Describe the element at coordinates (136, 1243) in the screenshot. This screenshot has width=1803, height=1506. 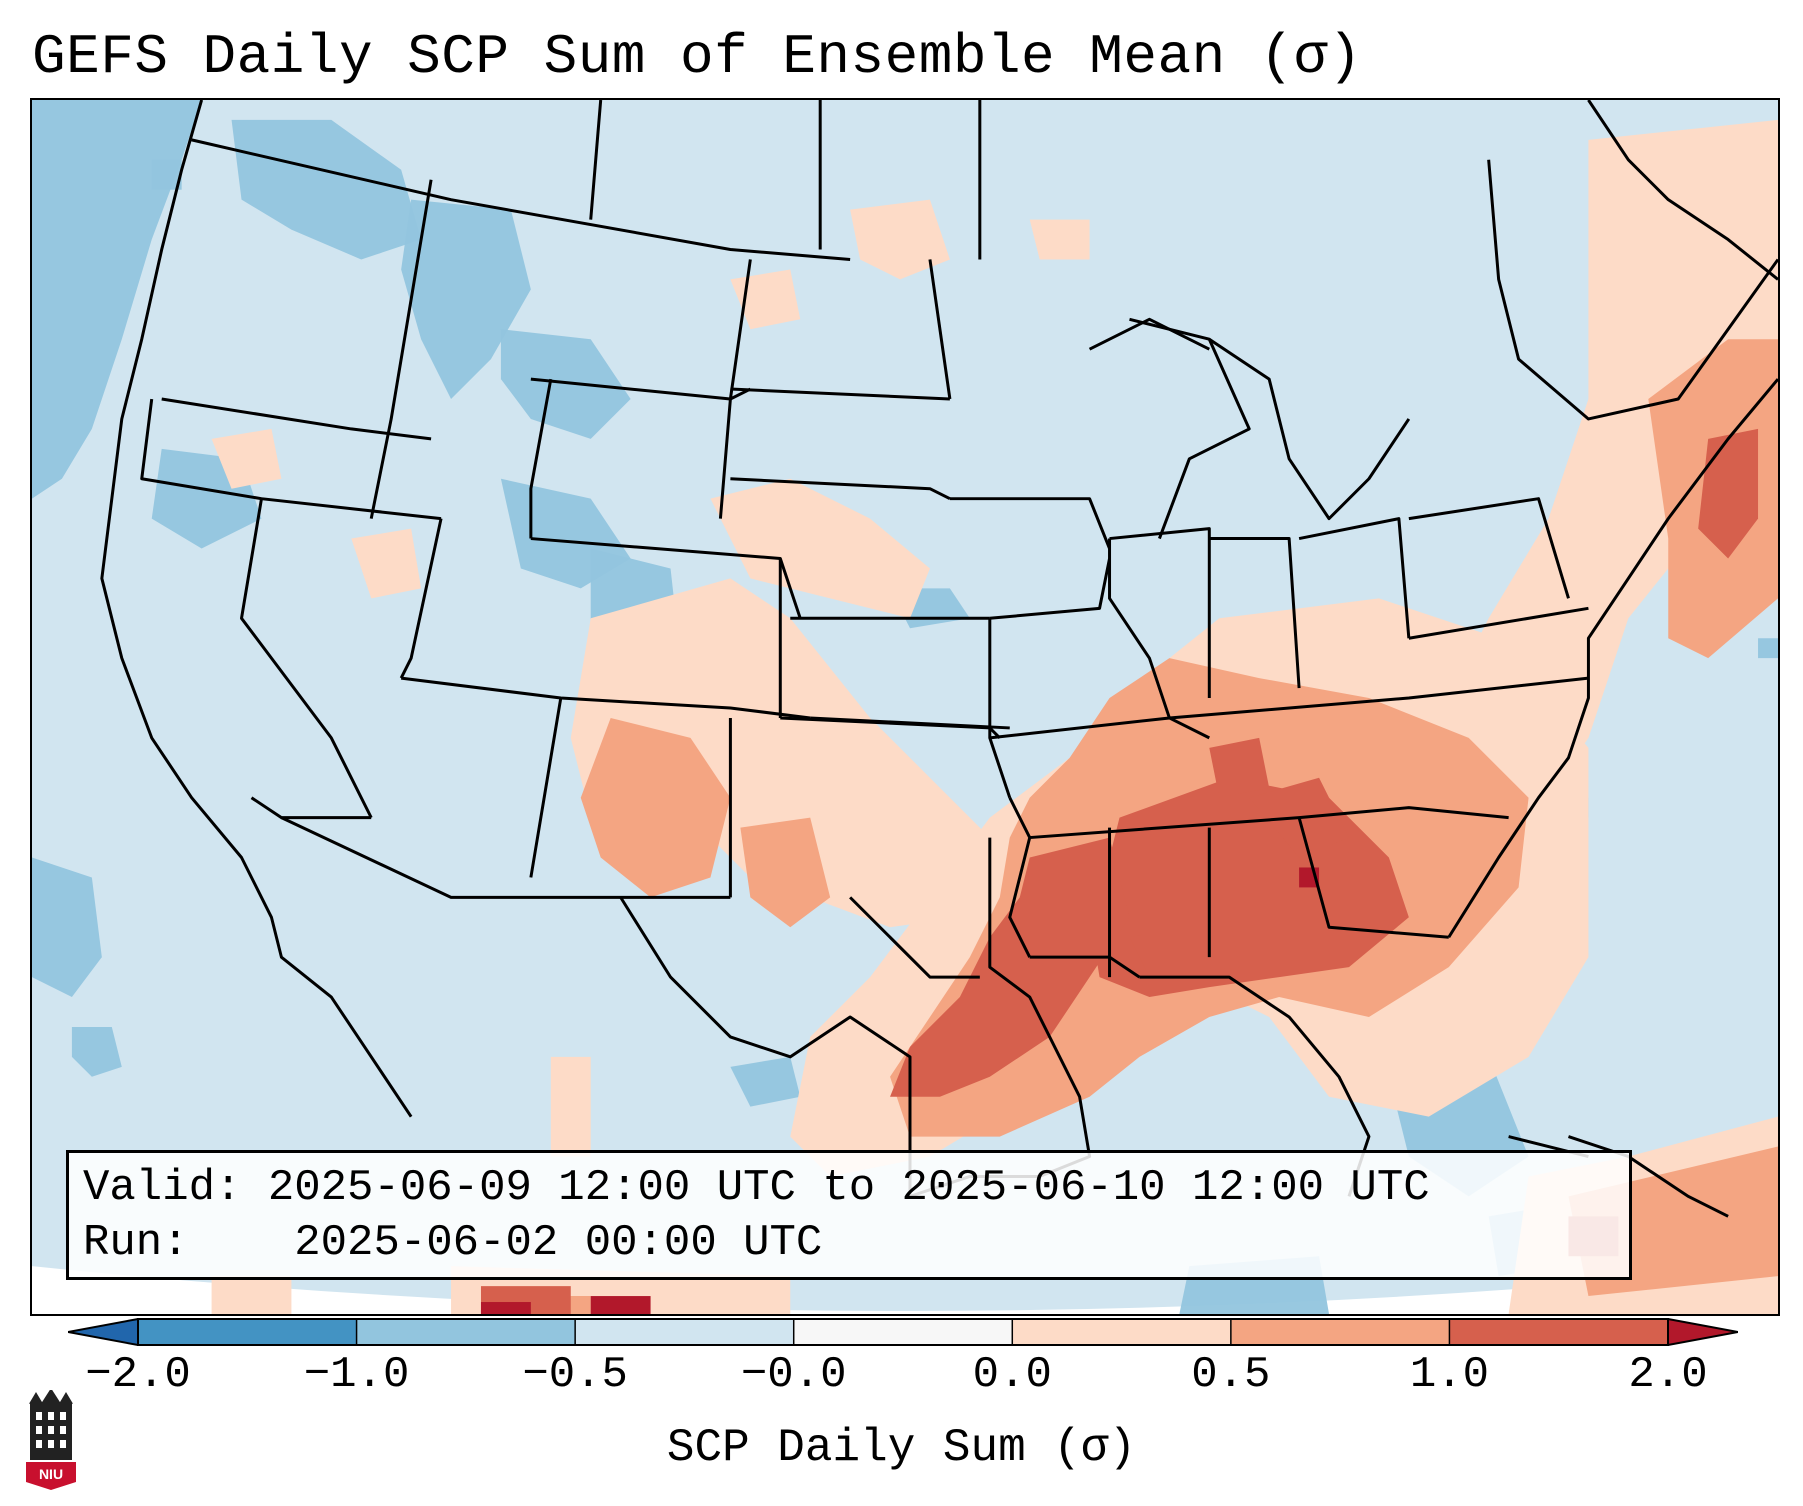
I see `run-label: Run:` at that location.